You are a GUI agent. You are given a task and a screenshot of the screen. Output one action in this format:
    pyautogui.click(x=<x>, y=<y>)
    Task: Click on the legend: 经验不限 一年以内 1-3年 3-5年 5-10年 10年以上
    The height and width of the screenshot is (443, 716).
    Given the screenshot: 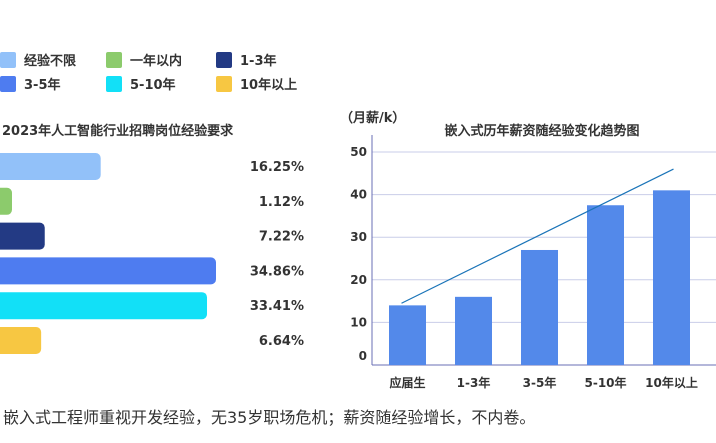 What is the action you would take?
    pyautogui.click(x=165, y=69)
    